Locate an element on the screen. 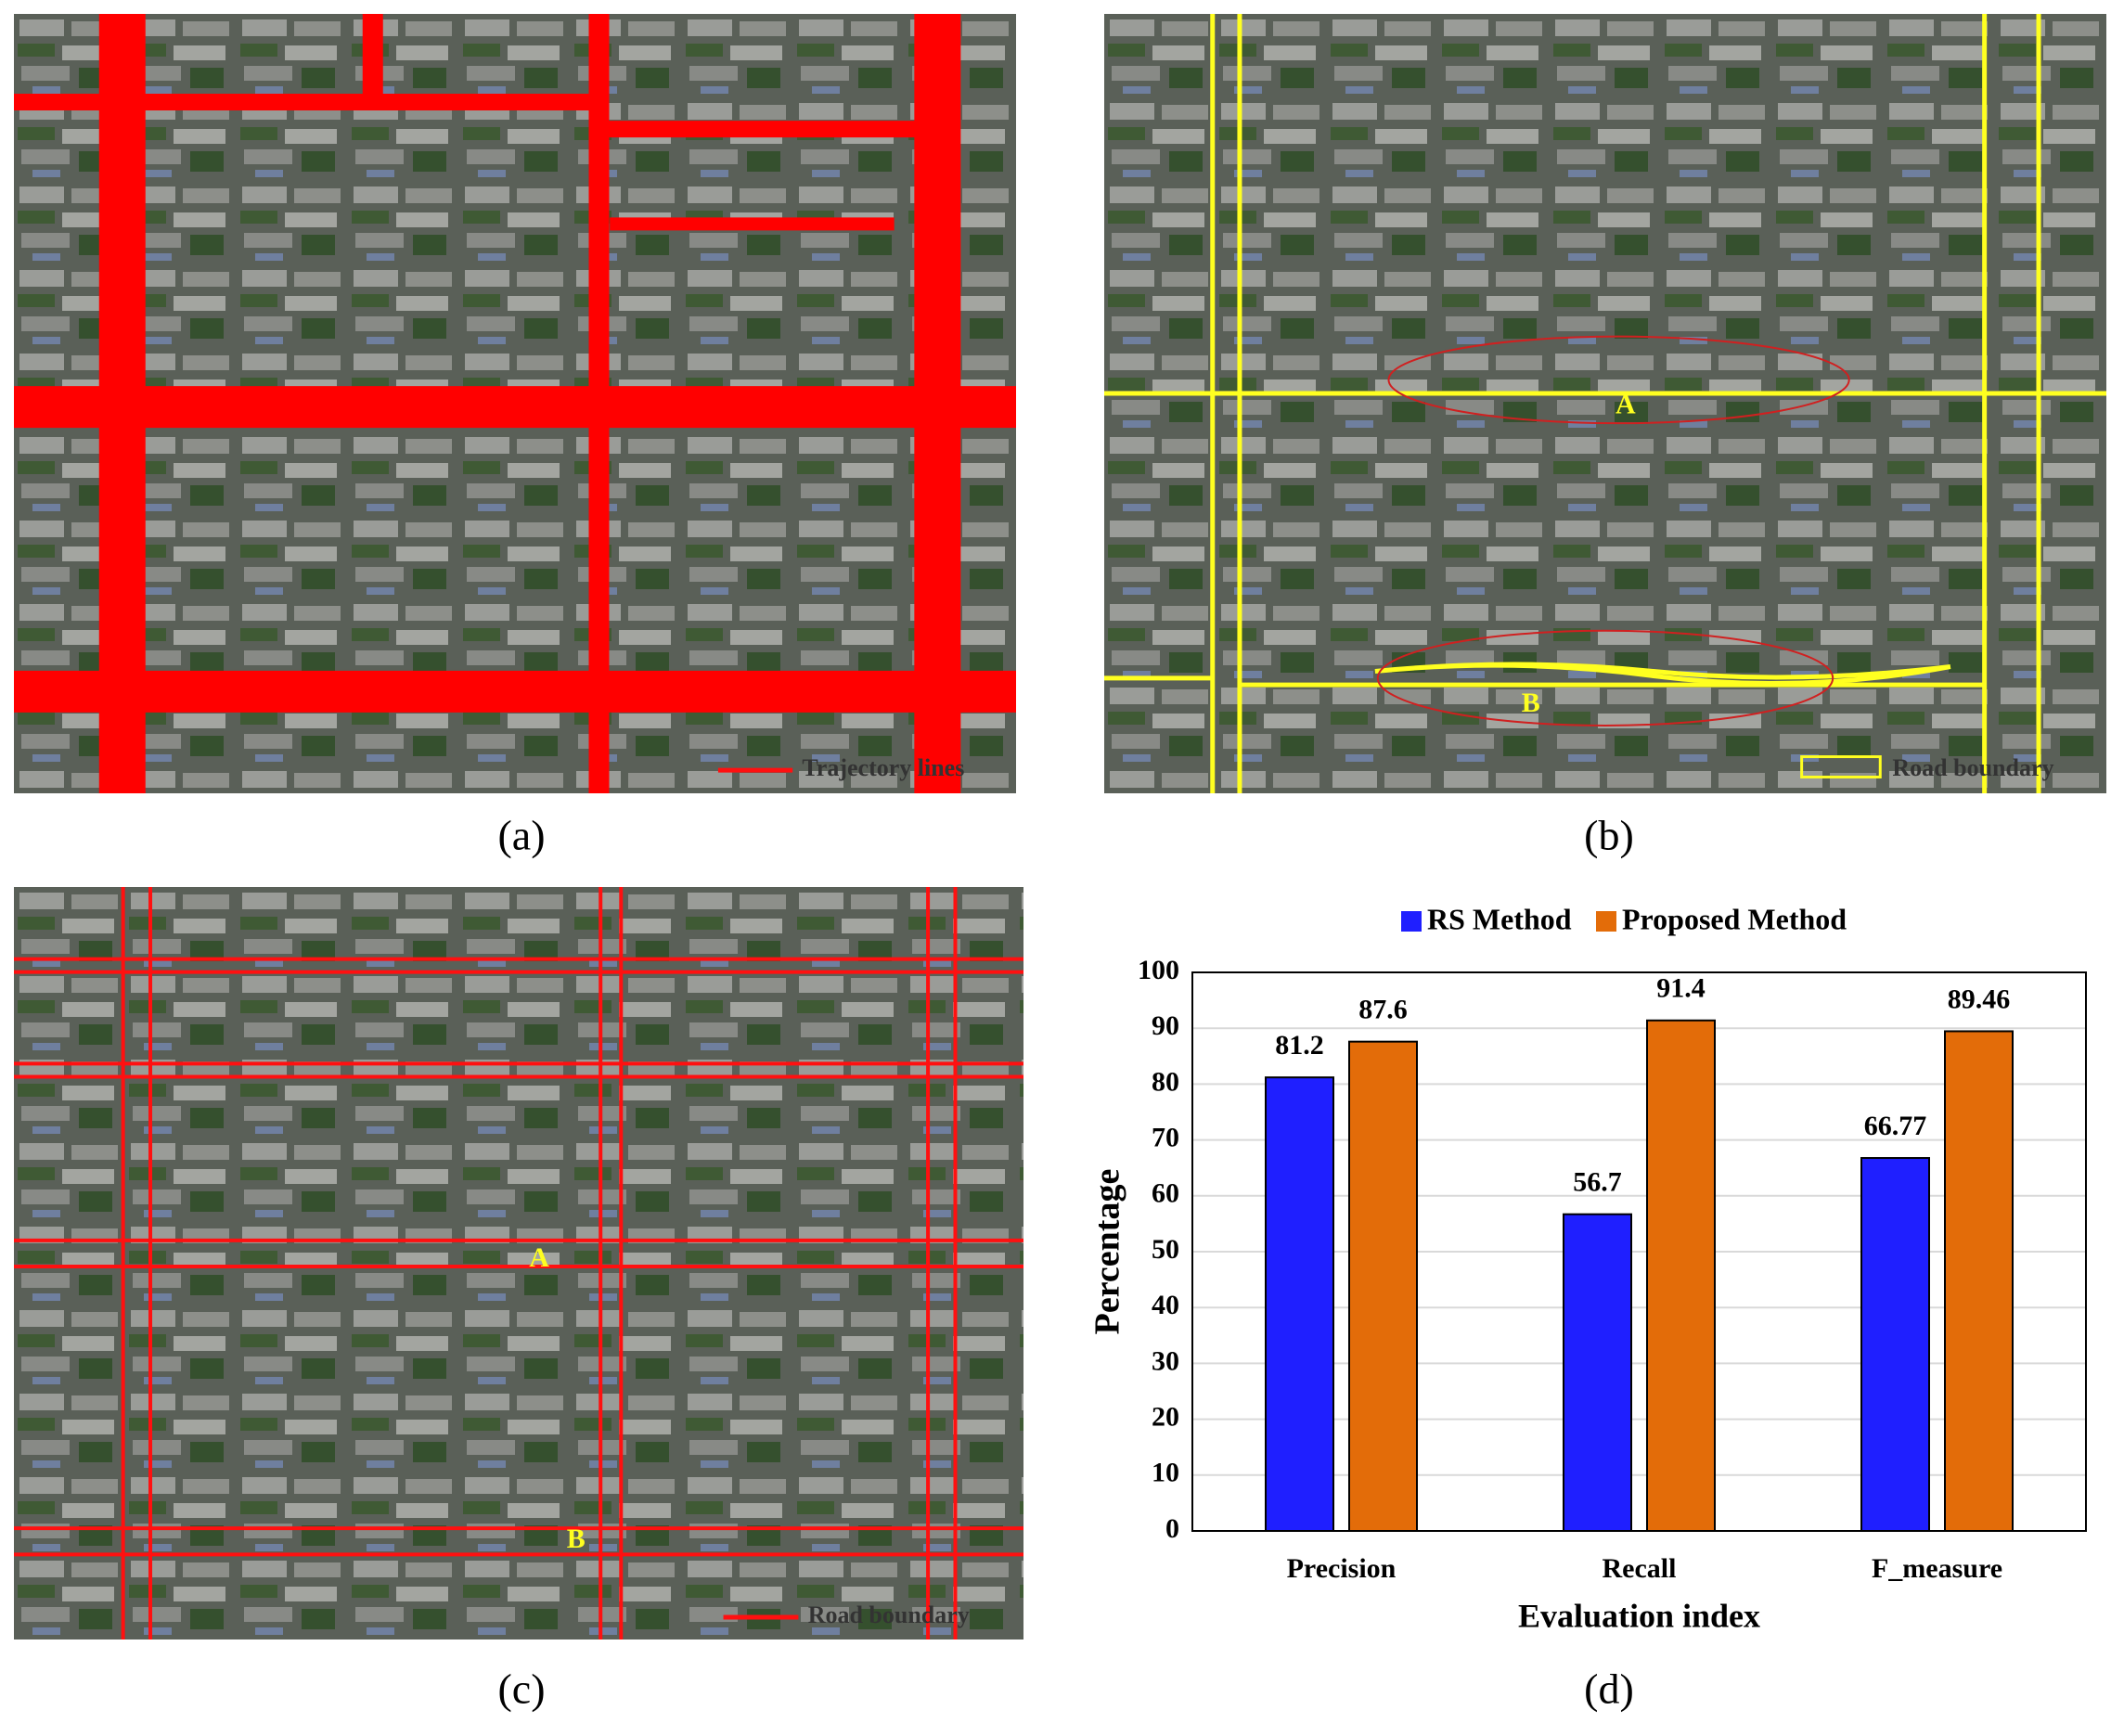 The height and width of the screenshot is (1736, 2124). y-tick-label: 30 is located at coordinates (1166, 1360).